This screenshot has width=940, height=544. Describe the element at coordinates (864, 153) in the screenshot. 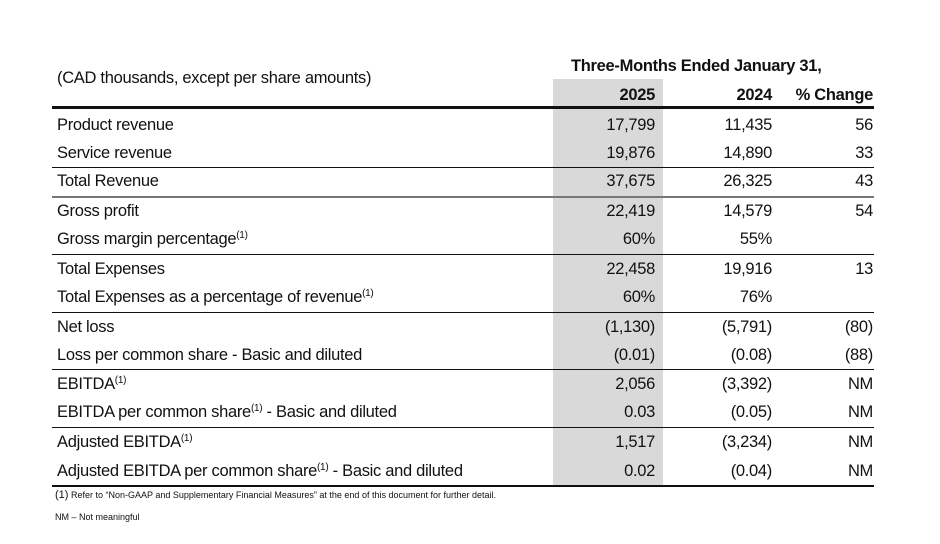

I see `value-change: 33` at that location.